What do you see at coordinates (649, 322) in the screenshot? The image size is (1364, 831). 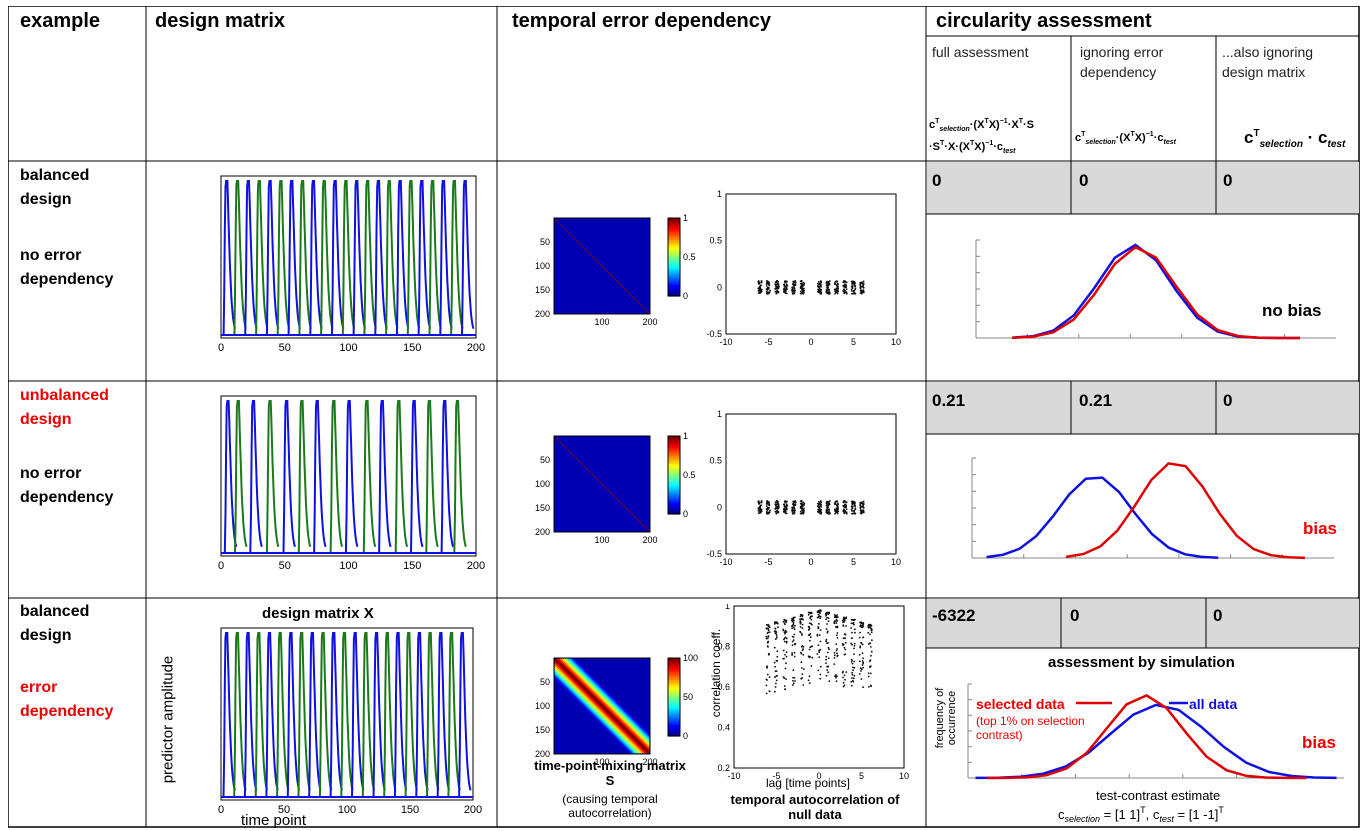 I see `matrix-x-tick: 200` at bounding box center [649, 322].